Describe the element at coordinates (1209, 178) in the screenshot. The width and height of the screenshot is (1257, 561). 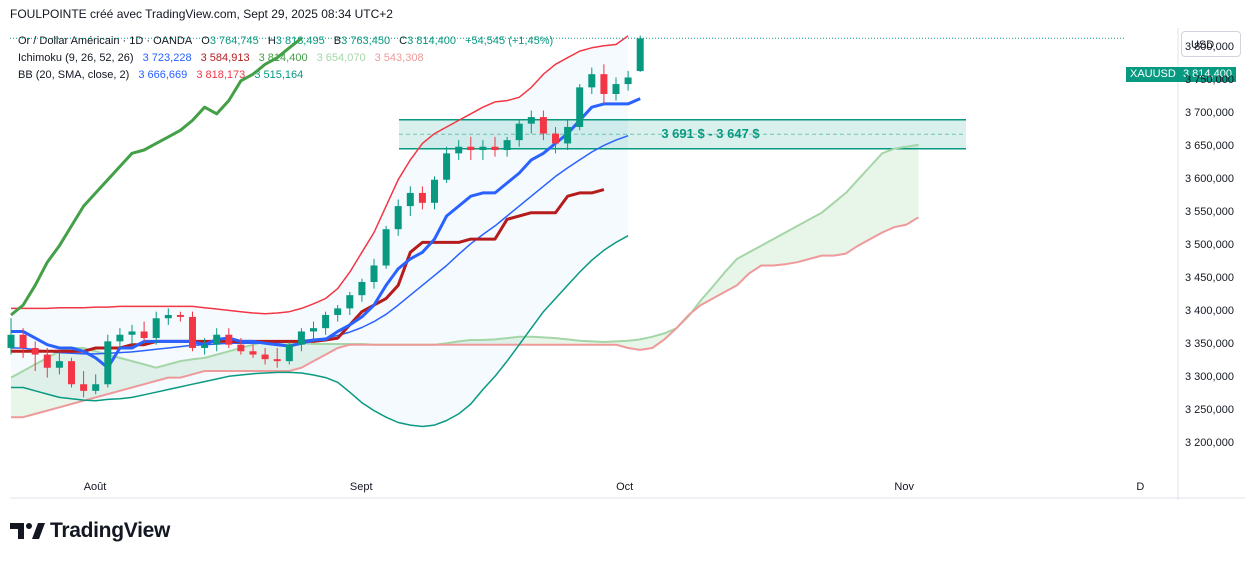
I see `price-tick-label: 3 600,000` at that location.